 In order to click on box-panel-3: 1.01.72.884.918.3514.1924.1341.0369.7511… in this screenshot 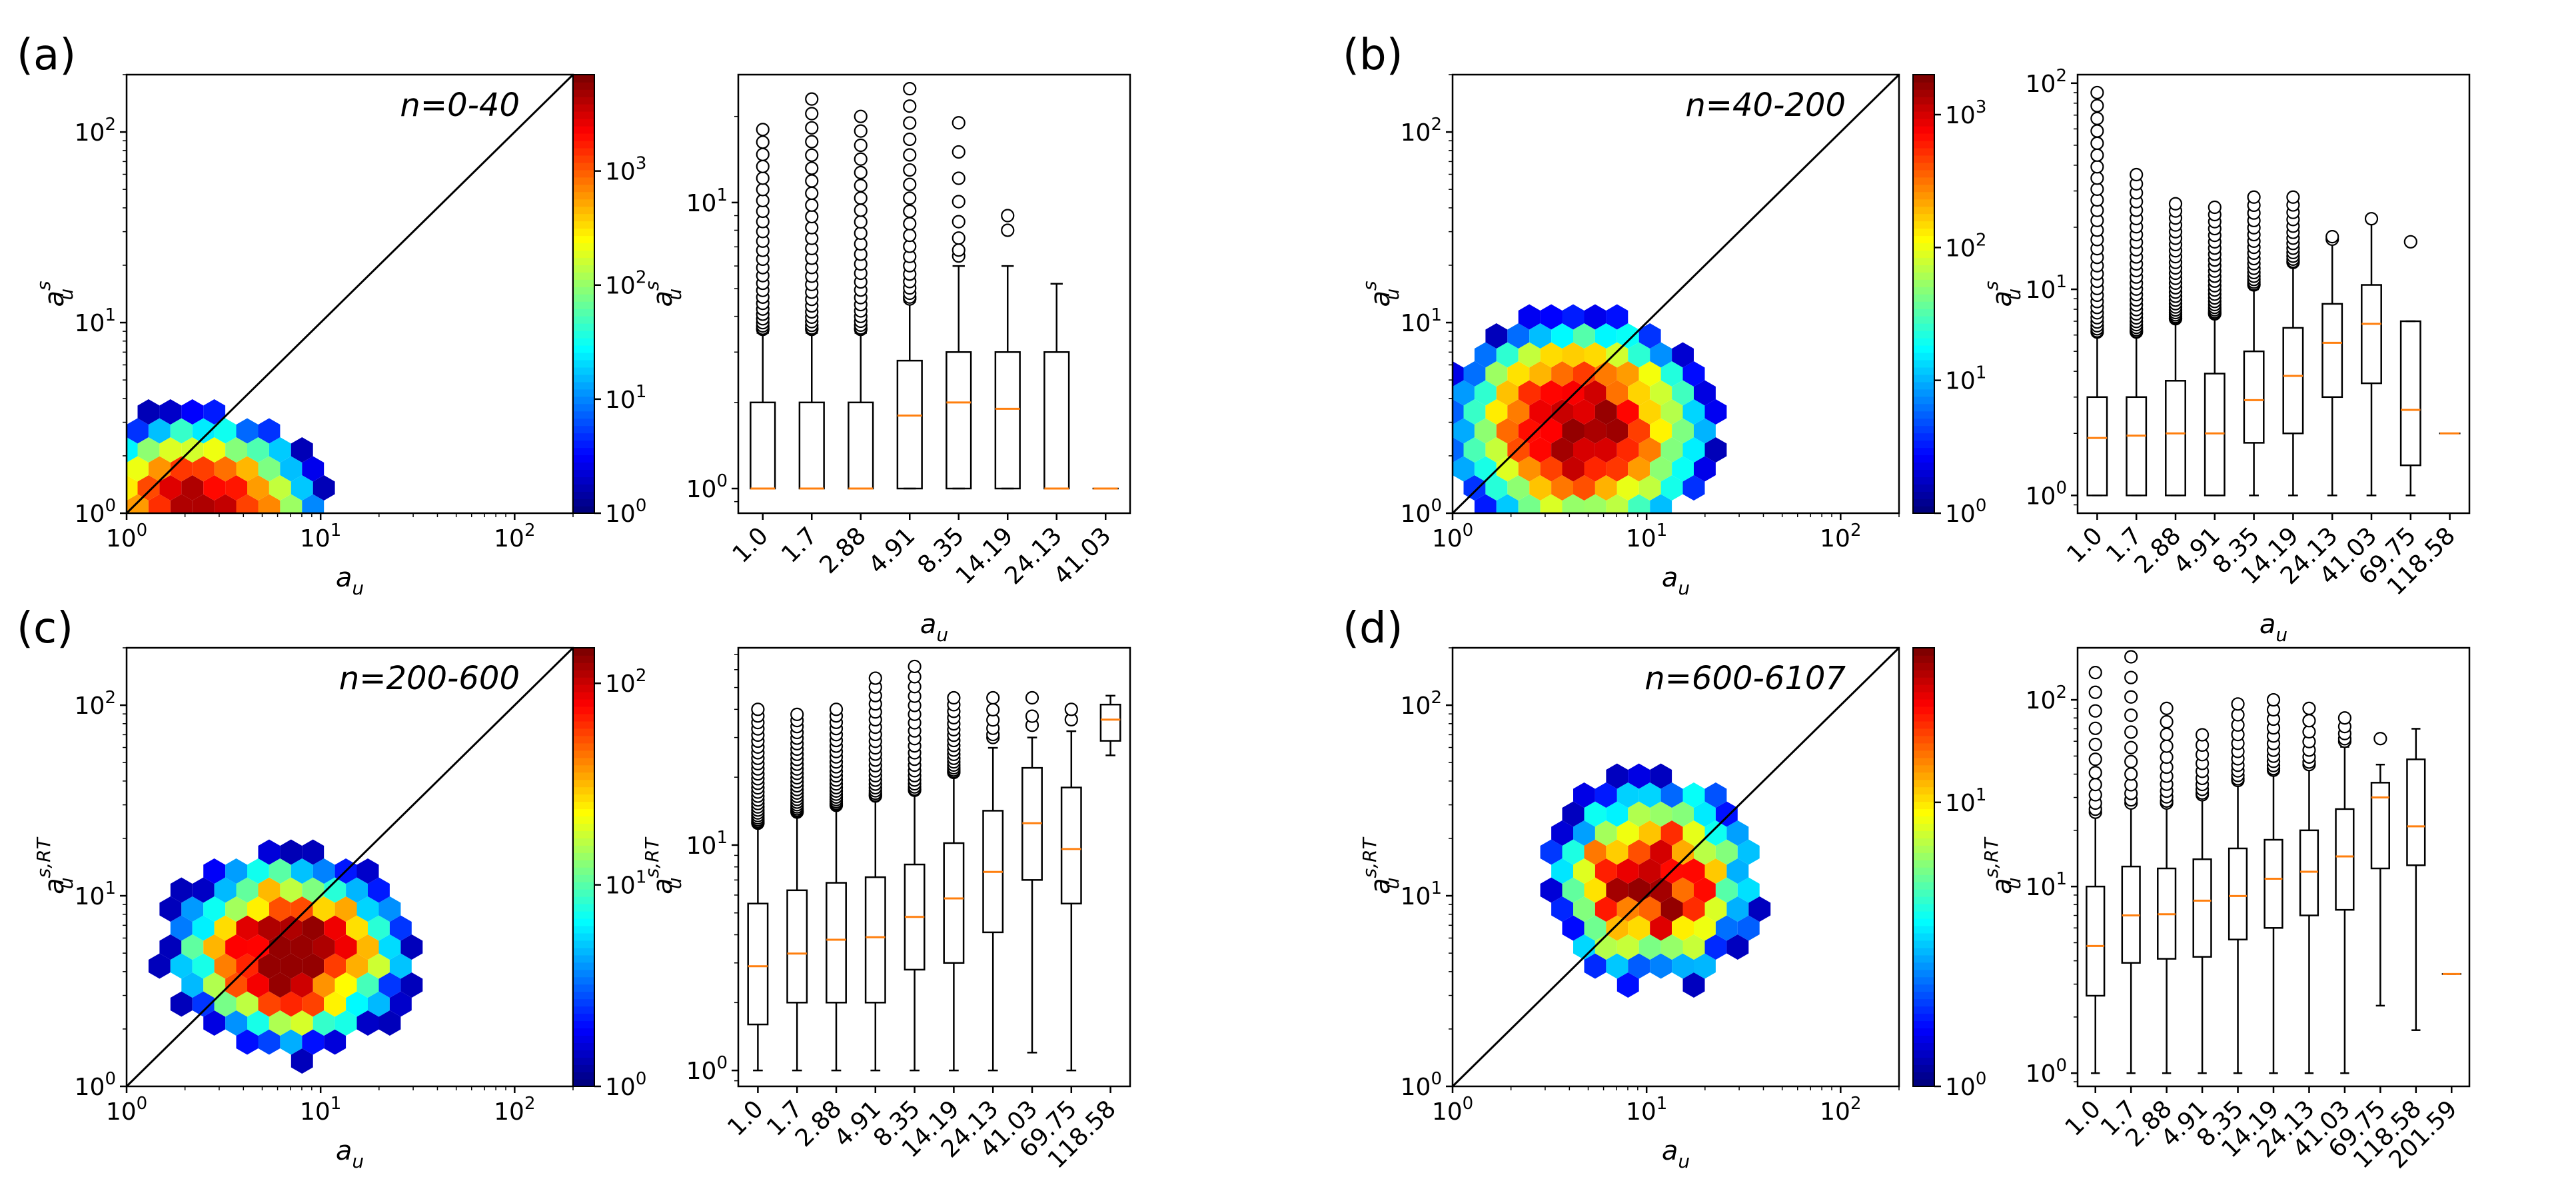, I will do `click(886, 910)`.